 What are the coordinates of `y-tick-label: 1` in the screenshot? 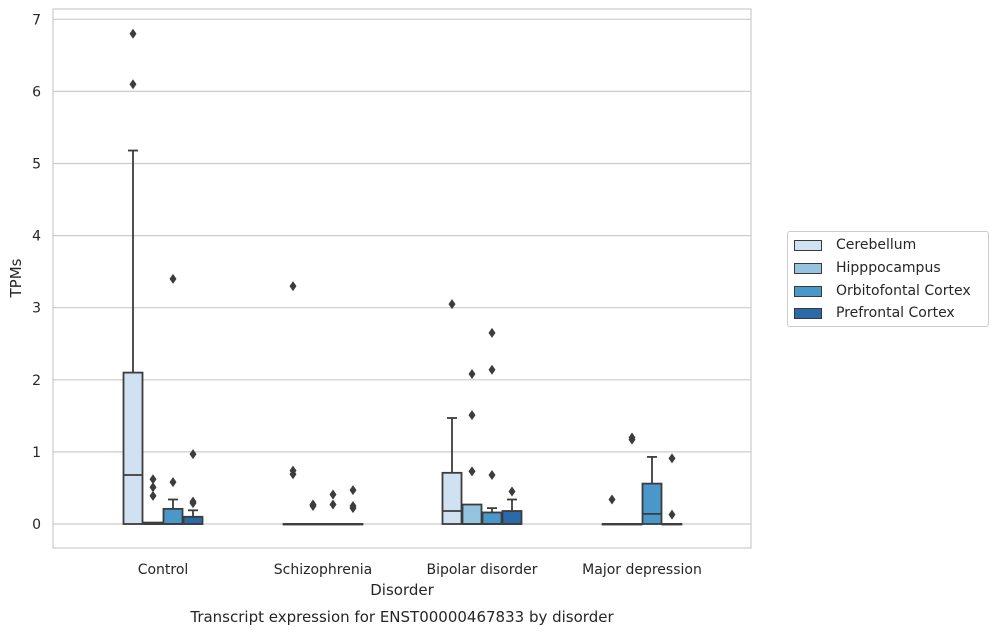 It's located at (36, 453).